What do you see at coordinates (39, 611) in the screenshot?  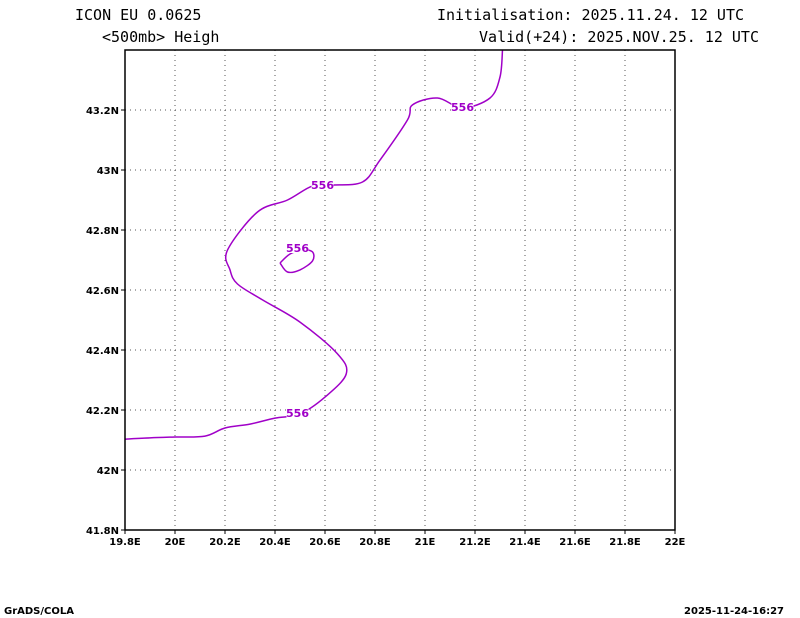 I see `footer-source: GrADS/COLA` at bounding box center [39, 611].